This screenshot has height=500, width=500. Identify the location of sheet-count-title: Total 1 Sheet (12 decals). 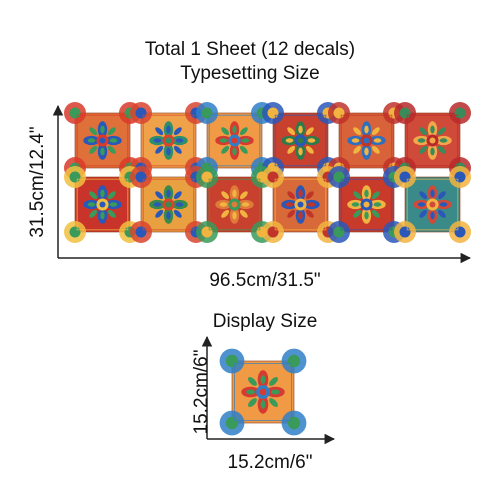
(250, 49).